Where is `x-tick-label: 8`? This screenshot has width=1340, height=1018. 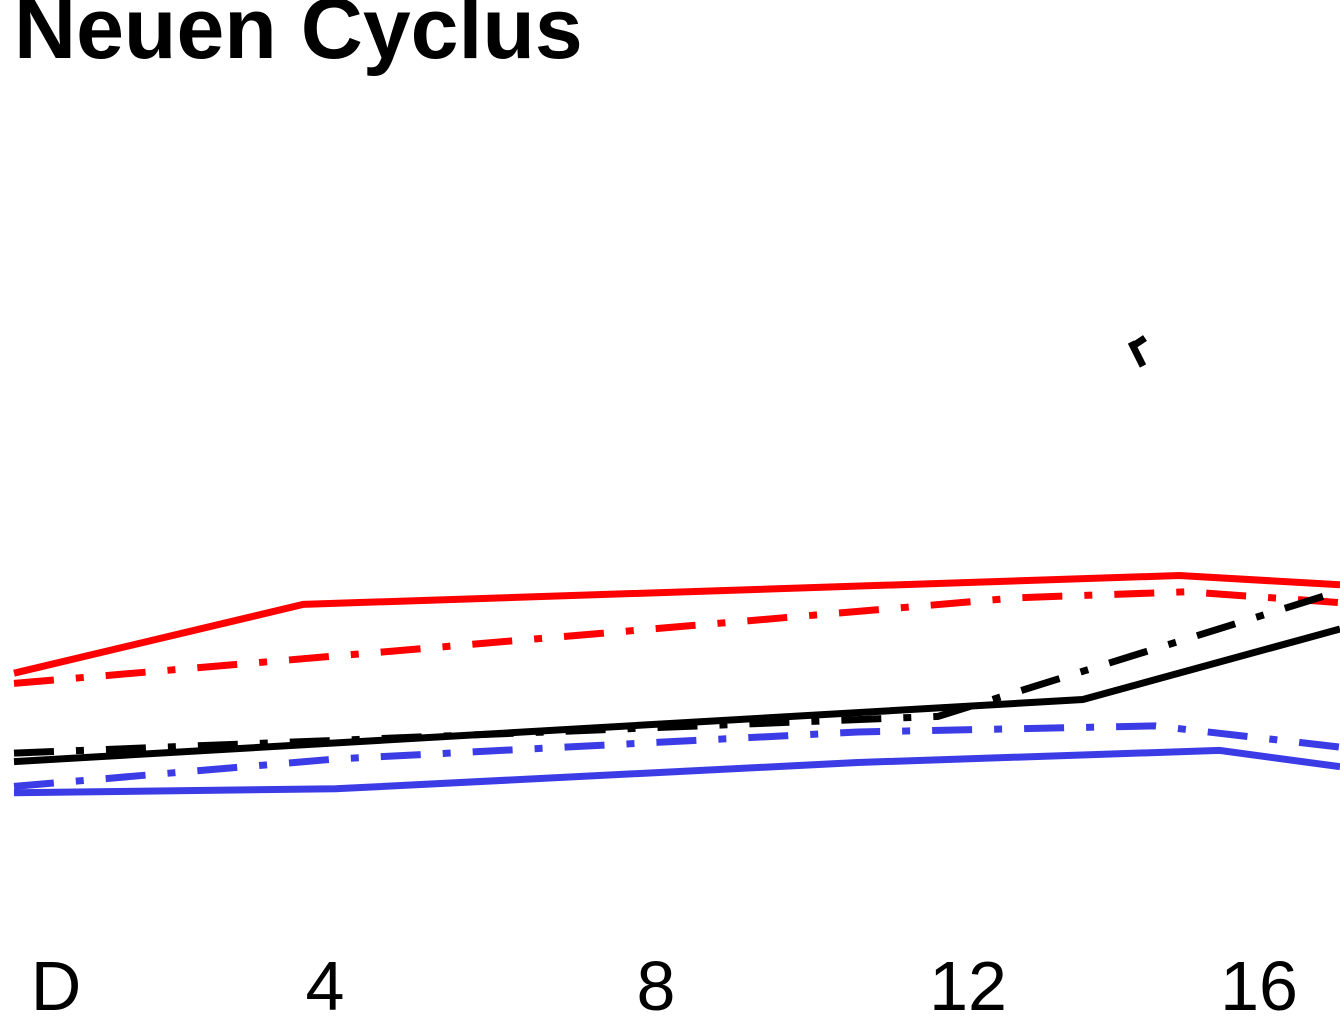 x-tick-label: 8 is located at coordinates (656, 982).